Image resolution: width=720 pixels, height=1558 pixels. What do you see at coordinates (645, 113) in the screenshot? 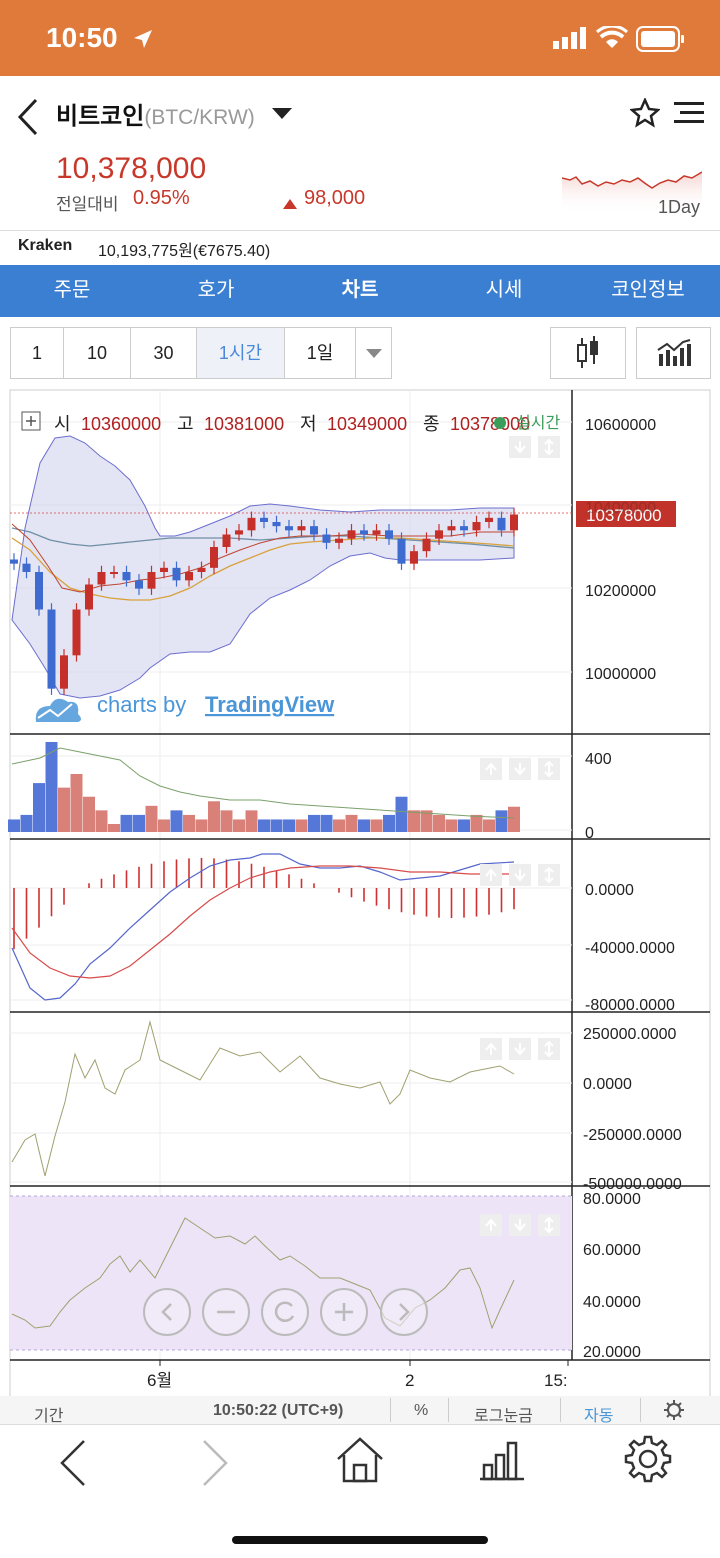
I see `favorite-star-icon` at bounding box center [645, 113].